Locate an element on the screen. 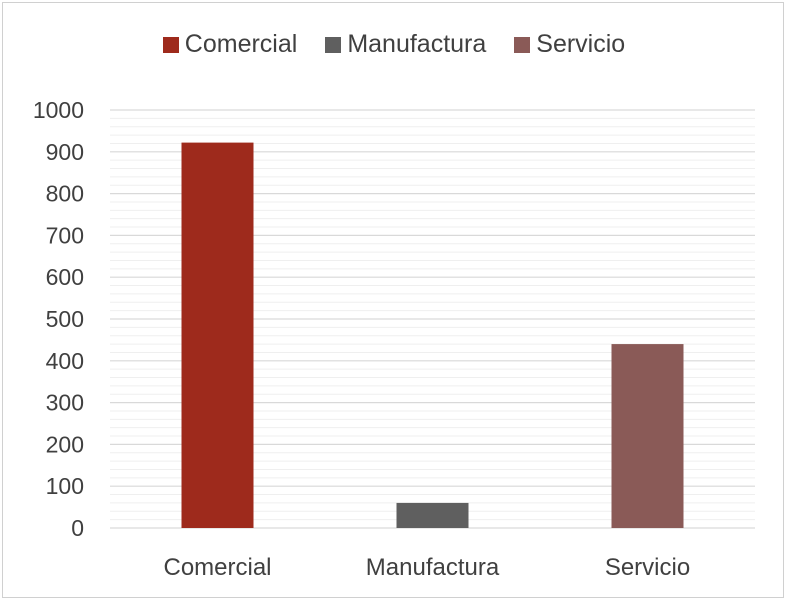 The image size is (788, 602). y-tick-label: 200 is located at coordinates (65, 444).